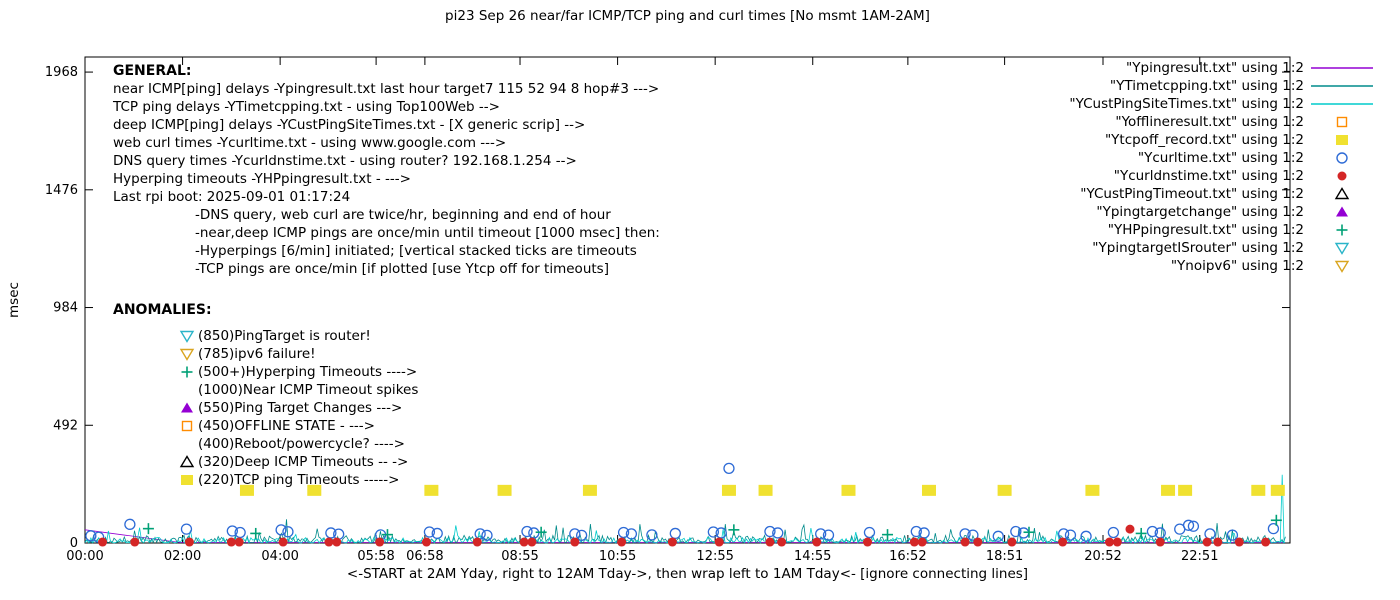 Image resolution: width=1400 pixels, height=600 pixels. I want to click on anomaly-label: (320)Deep ICMP Timeouts -- ->, so click(303, 462).